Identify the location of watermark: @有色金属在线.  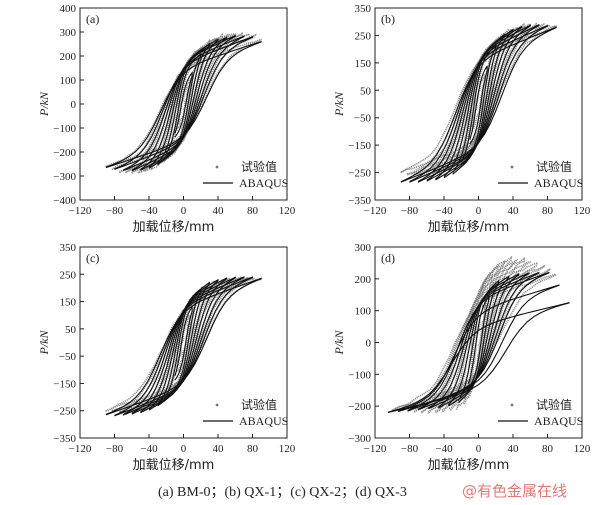
(515, 491).